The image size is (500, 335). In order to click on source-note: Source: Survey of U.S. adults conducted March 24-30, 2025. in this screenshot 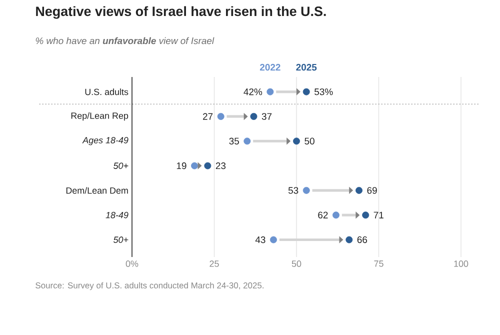, I will do `click(150, 286)`.